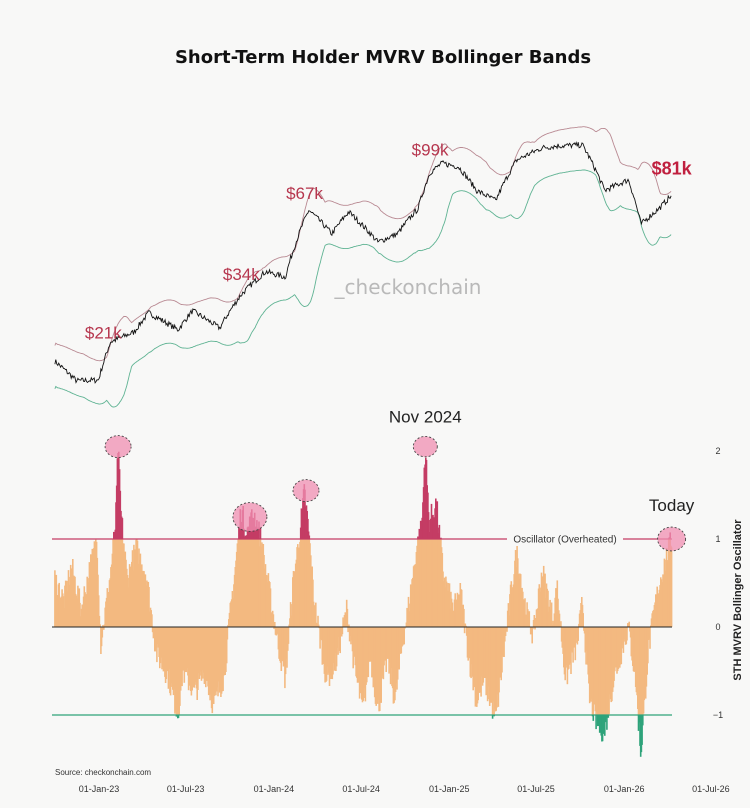 The height and width of the screenshot is (808, 750). Describe the element at coordinates (718, 715) in the screenshot. I see `y-tick-label: −1` at that location.